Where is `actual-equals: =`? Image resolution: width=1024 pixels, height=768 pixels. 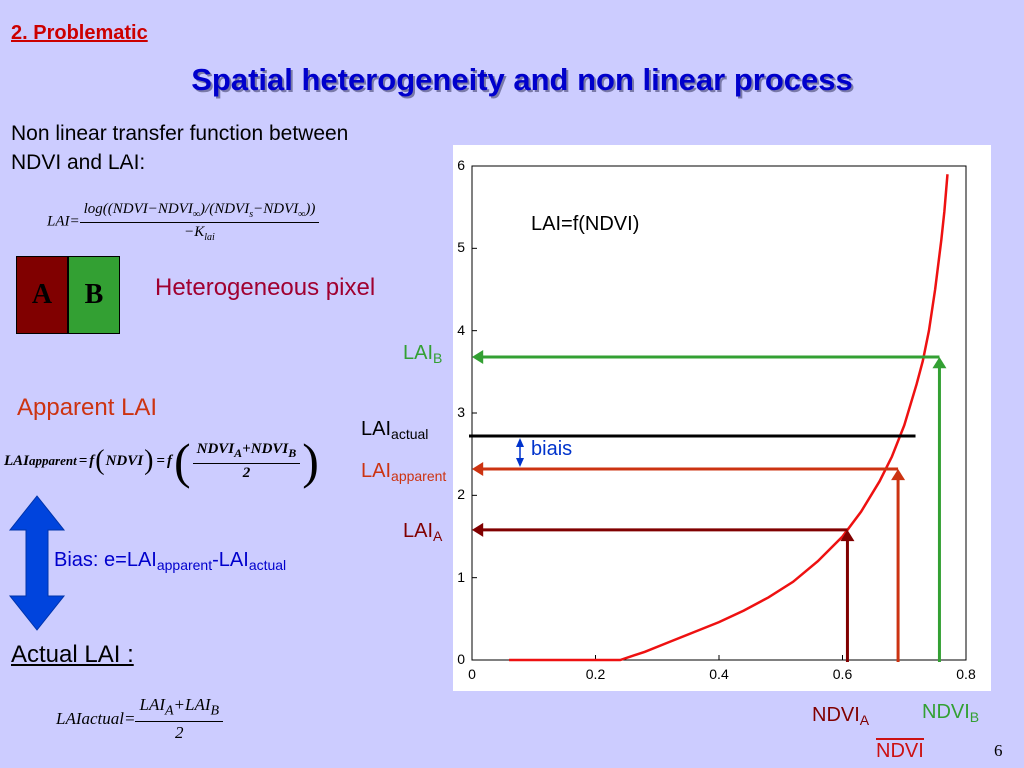
actual-equals: = is located at coordinates (130, 719).